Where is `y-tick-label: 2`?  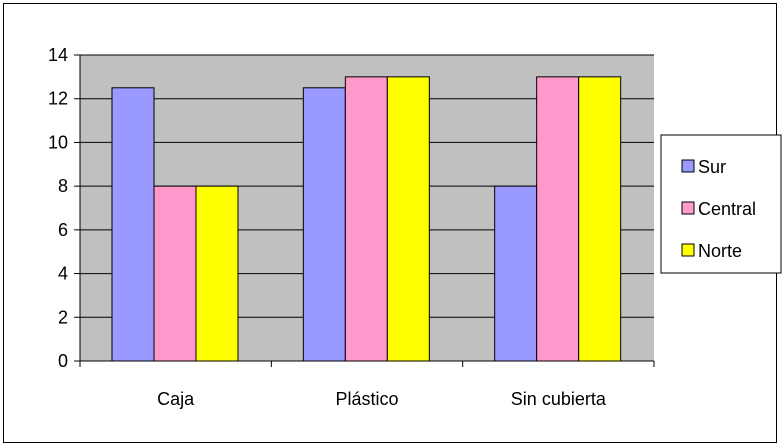 y-tick-label: 2 is located at coordinates (63, 317).